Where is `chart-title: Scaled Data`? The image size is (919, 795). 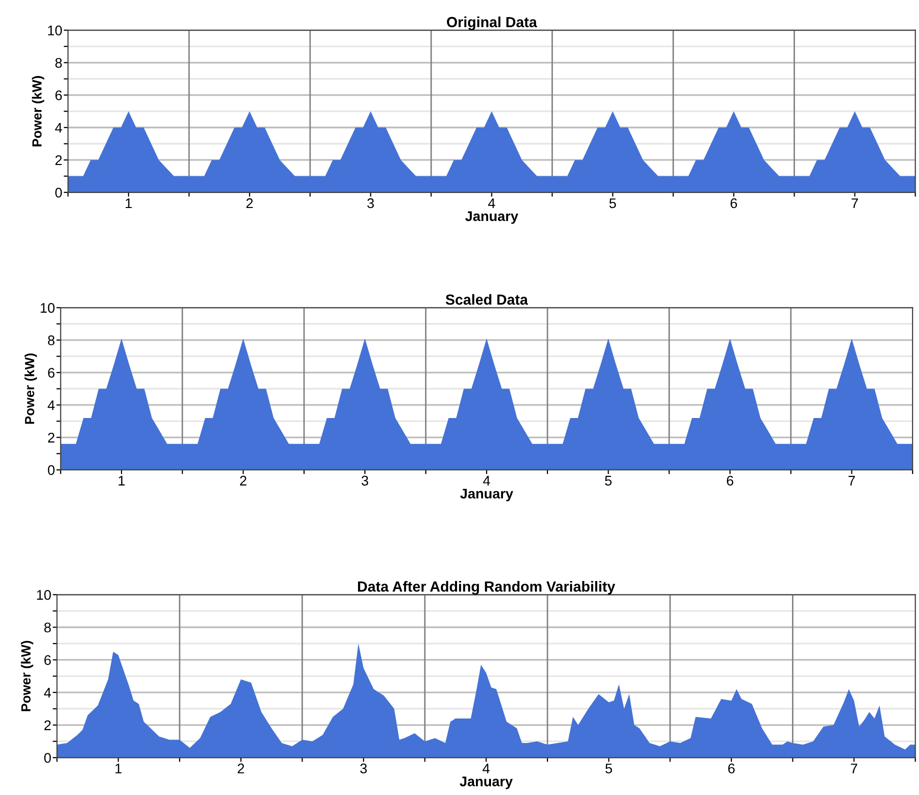 chart-title: Scaled Data is located at coordinates (487, 299).